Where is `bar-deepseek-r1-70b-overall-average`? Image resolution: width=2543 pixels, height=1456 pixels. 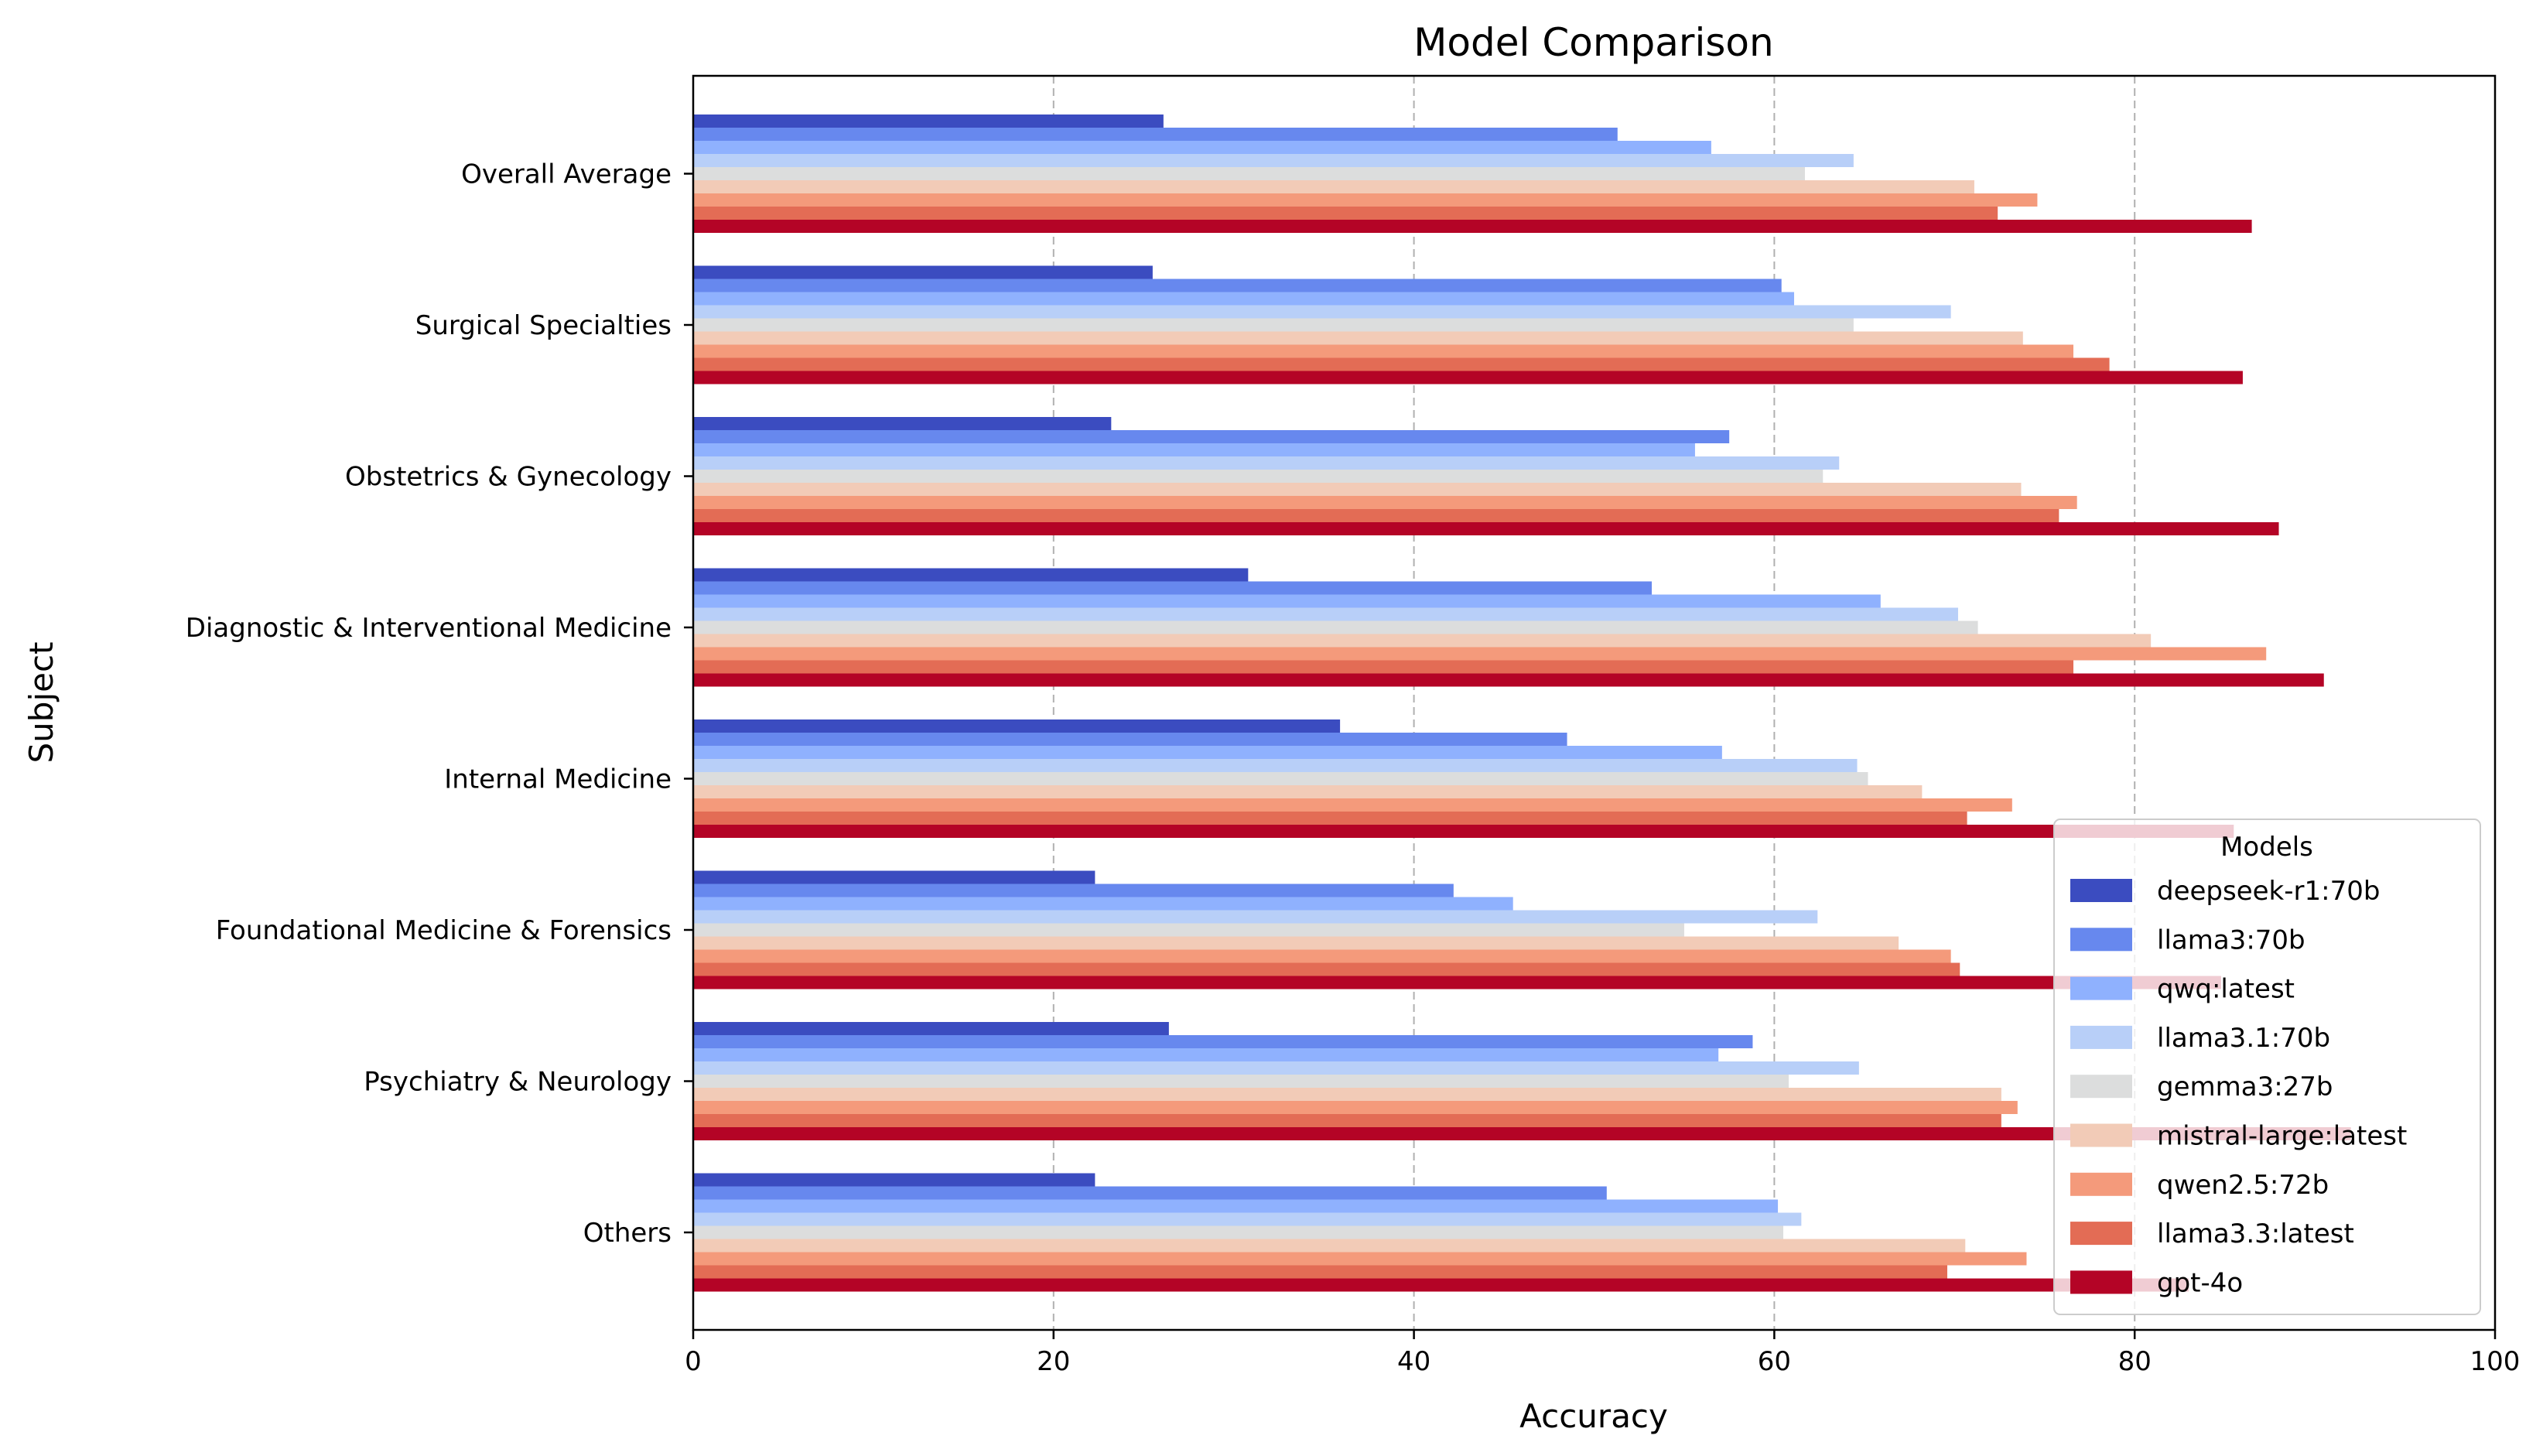
bar-deepseek-r1-70b-overall-average is located at coordinates (928, 121).